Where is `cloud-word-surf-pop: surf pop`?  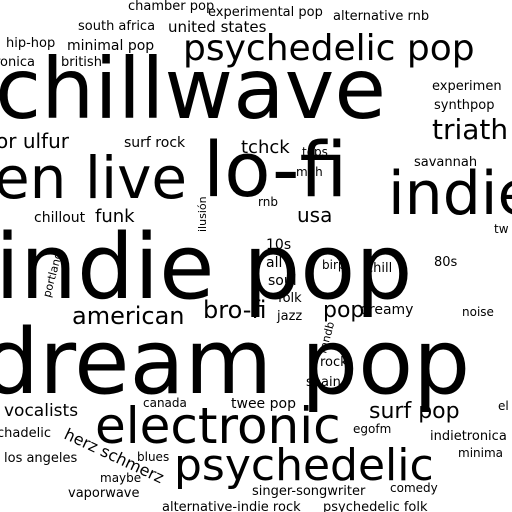
cloud-word-surf-pop: surf pop is located at coordinates (414, 411).